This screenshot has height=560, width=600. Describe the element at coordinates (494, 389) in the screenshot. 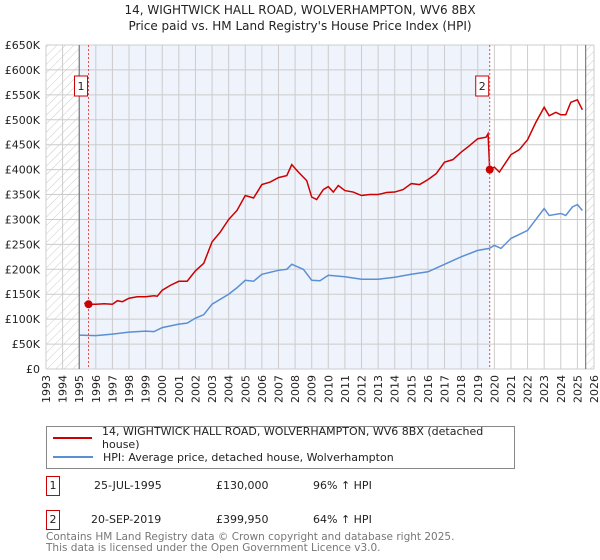

I see `x-tick-label: 2020` at that location.